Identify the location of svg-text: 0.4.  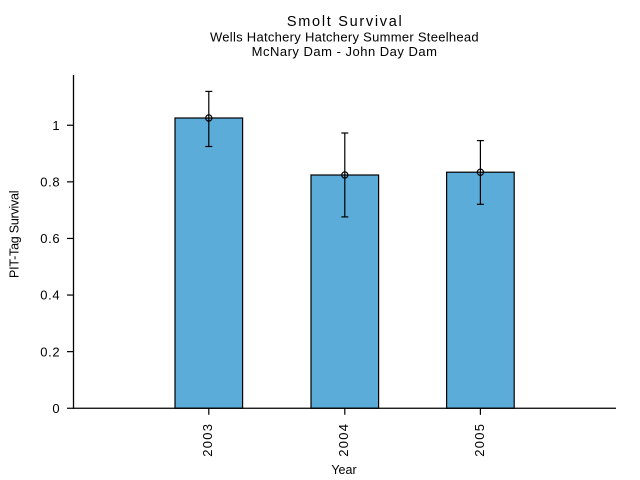
(49, 295).